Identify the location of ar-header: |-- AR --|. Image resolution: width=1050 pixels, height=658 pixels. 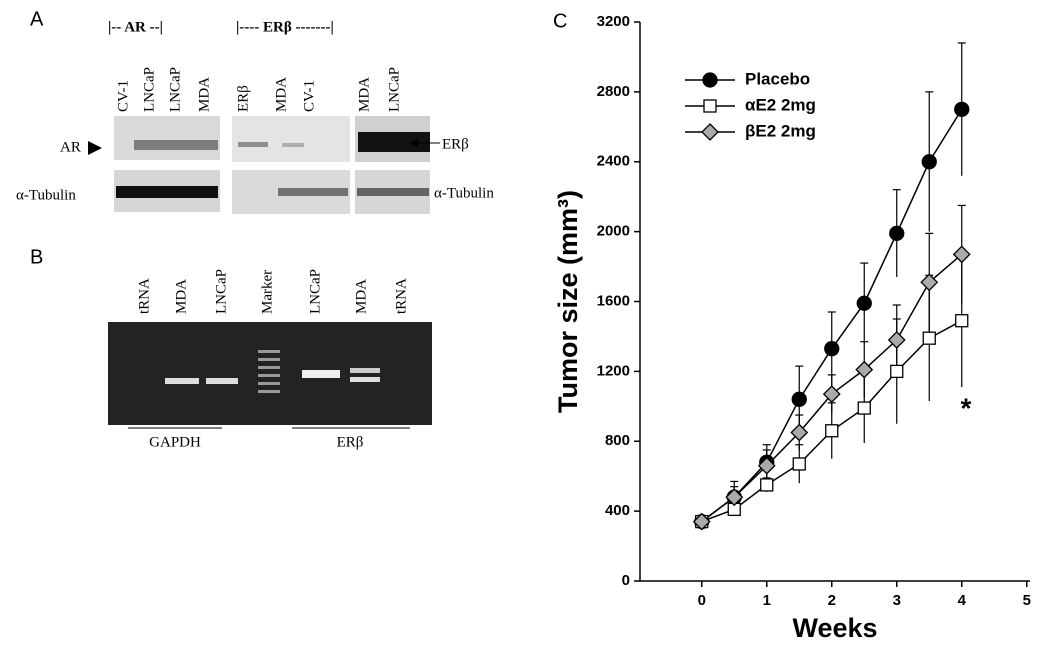
(135, 27).